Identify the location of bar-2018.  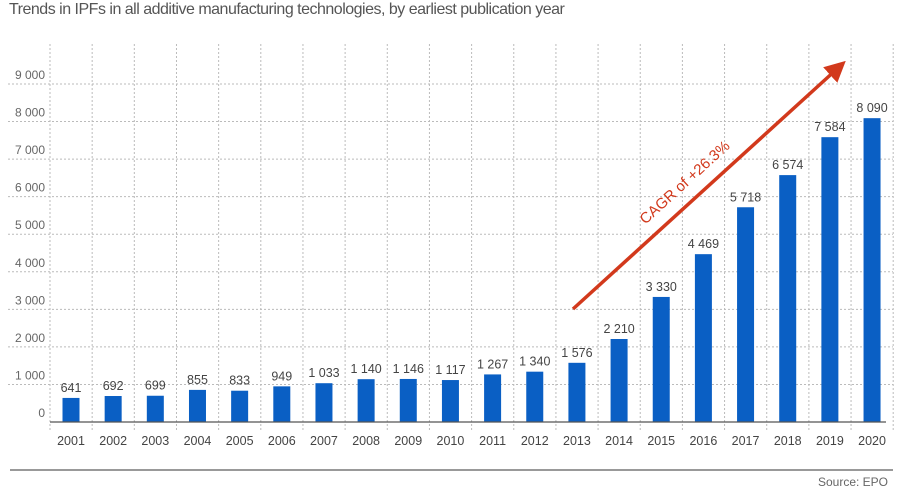
(788, 298).